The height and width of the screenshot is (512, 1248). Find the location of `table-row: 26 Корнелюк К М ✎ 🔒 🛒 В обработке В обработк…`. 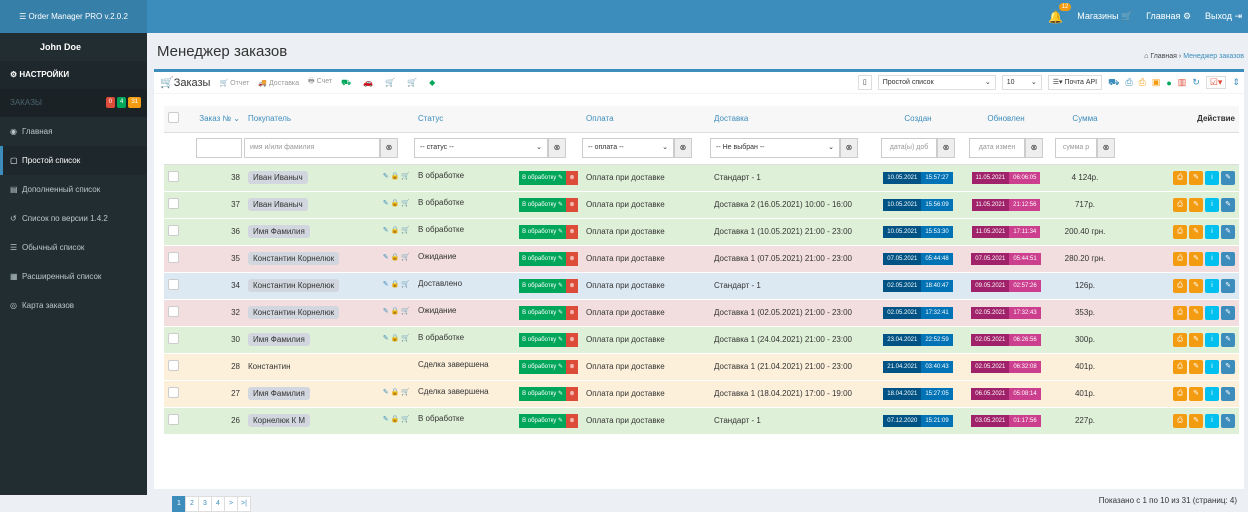

table-row: 26 Корнелюк К М ✎ 🔒 🛒 В обработке В обработк… is located at coordinates (701, 421).